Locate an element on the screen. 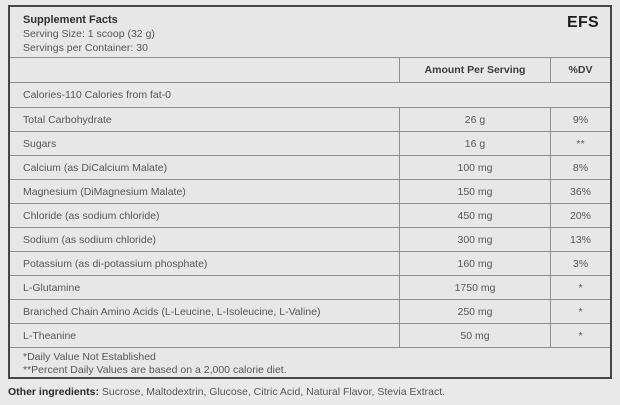 This screenshot has width=620, height=405. nutrient-amount: 450 mg is located at coordinates (474, 215).